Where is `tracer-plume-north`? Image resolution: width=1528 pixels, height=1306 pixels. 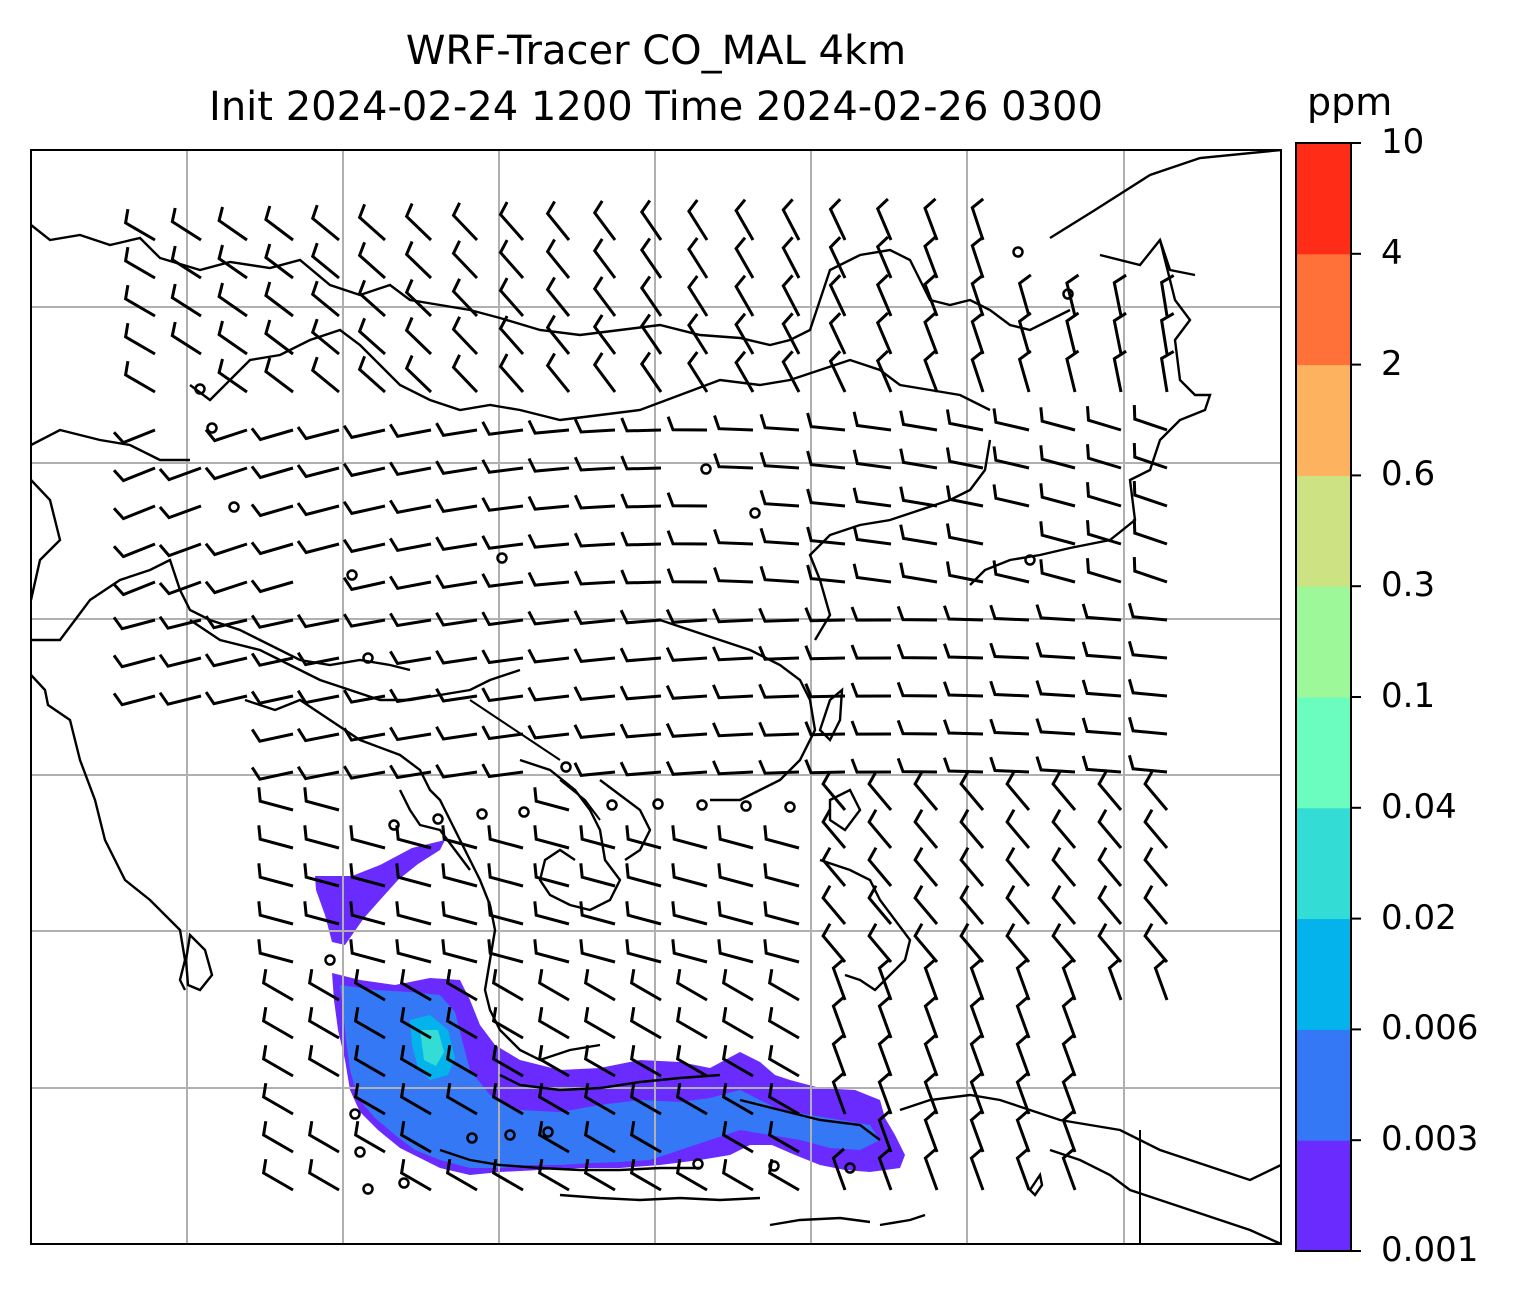
tracer-plume-north is located at coordinates (380, 892).